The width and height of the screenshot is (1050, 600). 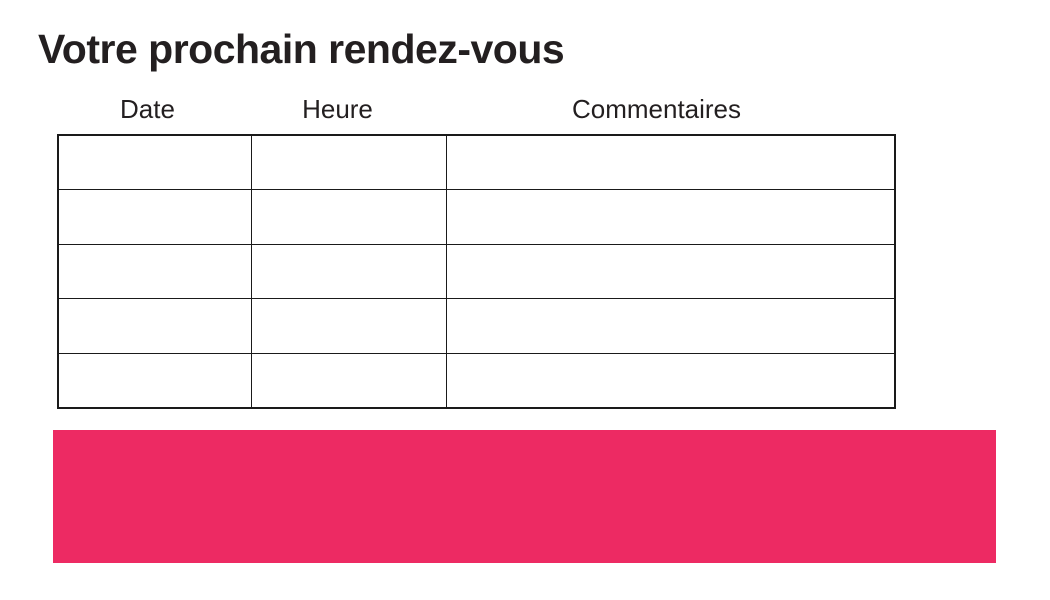 What do you see at coordinates (656, 109) in the screenshot?
I see `column-header-commentaires: Commentaires` at bounding box center [656, 109].